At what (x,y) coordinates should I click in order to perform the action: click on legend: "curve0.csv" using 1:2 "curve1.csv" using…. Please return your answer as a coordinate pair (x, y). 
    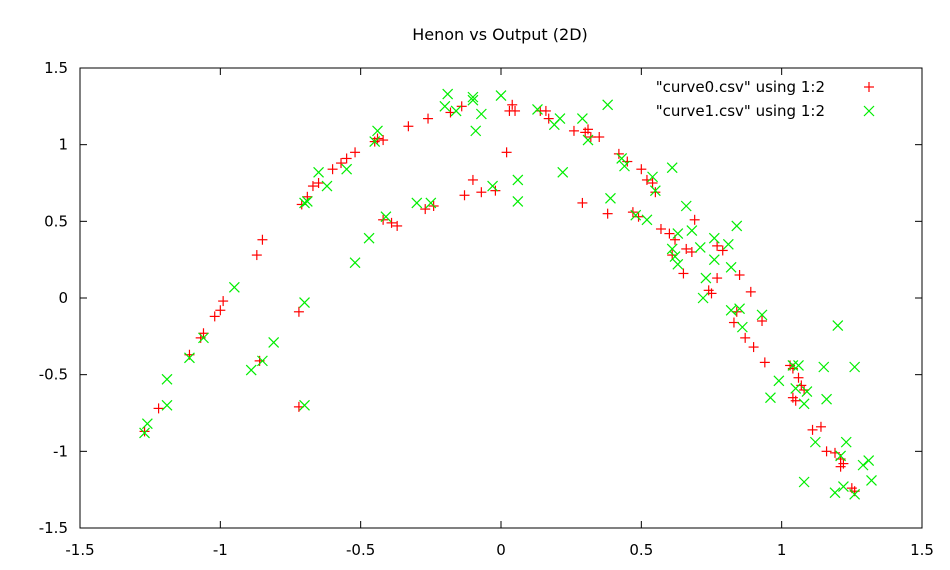
    Looking at the image, I should click on (765, 99).